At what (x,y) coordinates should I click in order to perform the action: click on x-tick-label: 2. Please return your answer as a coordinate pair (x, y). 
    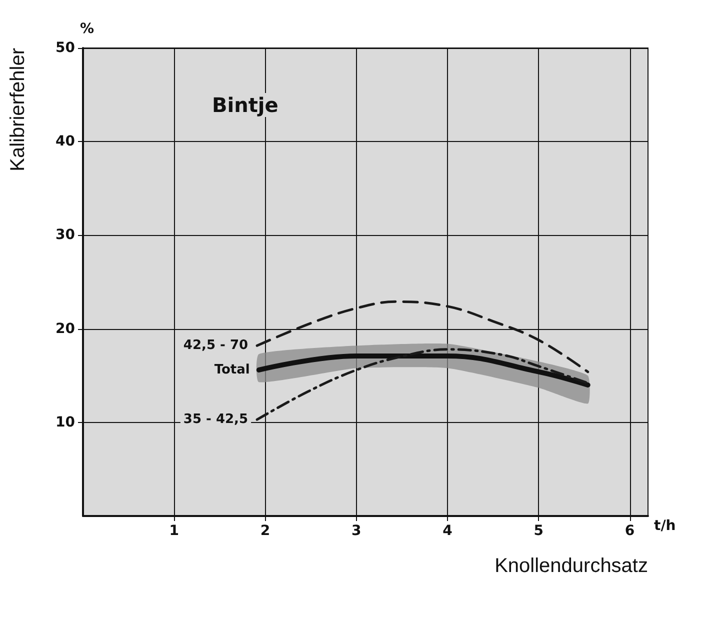
    Looking at the image, I should click on (265, 531).